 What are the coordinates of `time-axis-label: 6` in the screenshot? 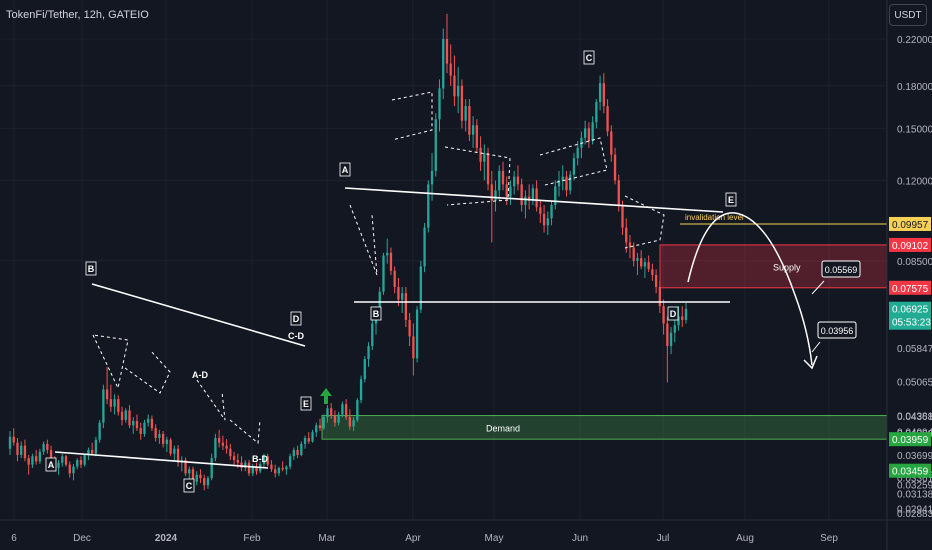 It's located at (14, 538).